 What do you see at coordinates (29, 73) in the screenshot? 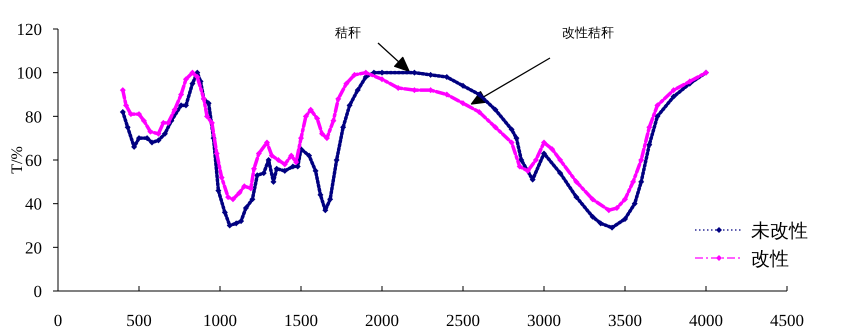
I see `y-tick-label: 100` at bounding box center [29, 73].